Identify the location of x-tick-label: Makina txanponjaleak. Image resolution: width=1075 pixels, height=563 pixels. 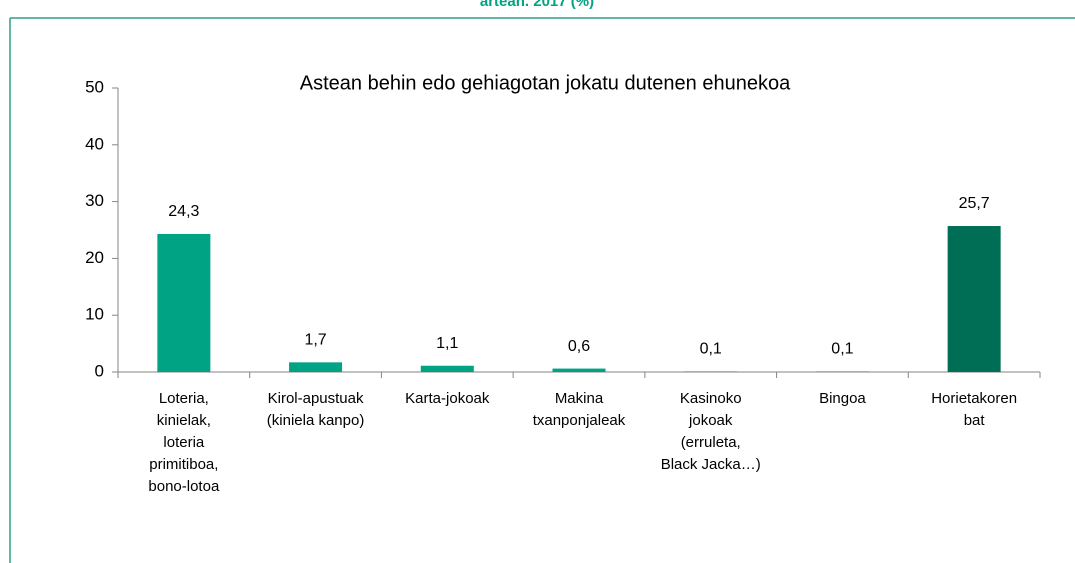
(579, 409).